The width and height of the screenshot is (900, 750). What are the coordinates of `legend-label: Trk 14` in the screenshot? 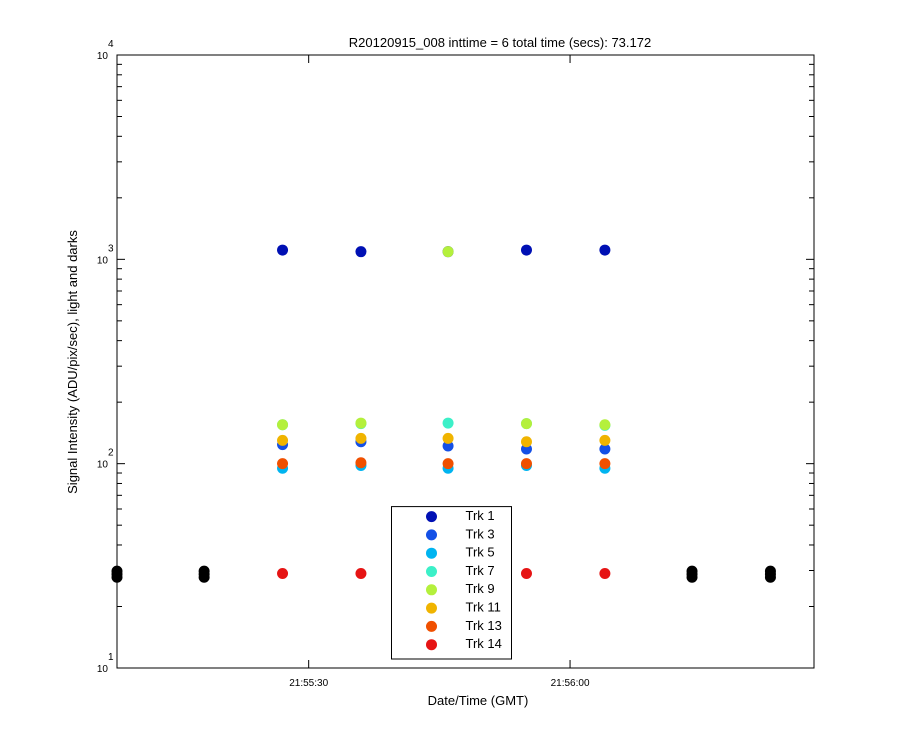 It's located at (484, 643).